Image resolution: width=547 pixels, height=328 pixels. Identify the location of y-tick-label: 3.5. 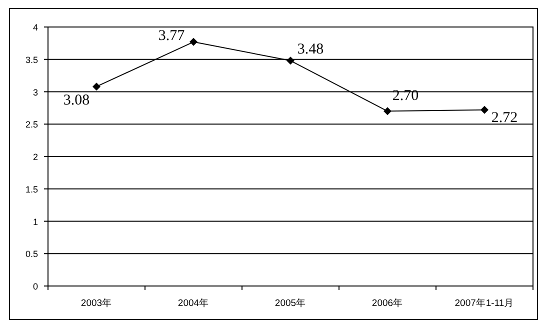
(31, 59).